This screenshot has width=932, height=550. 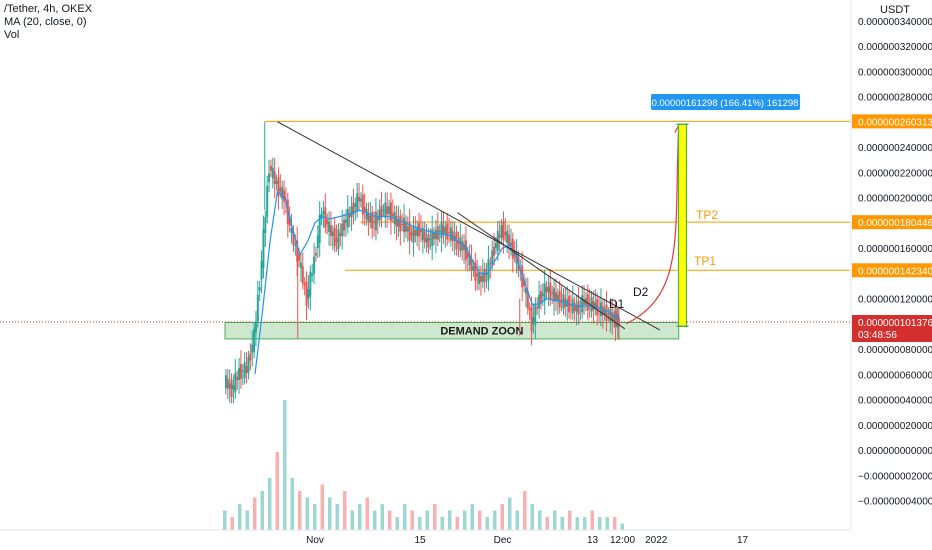 I want to click on price-tick-label: 0.000000080000, so click(x=895, y=350).